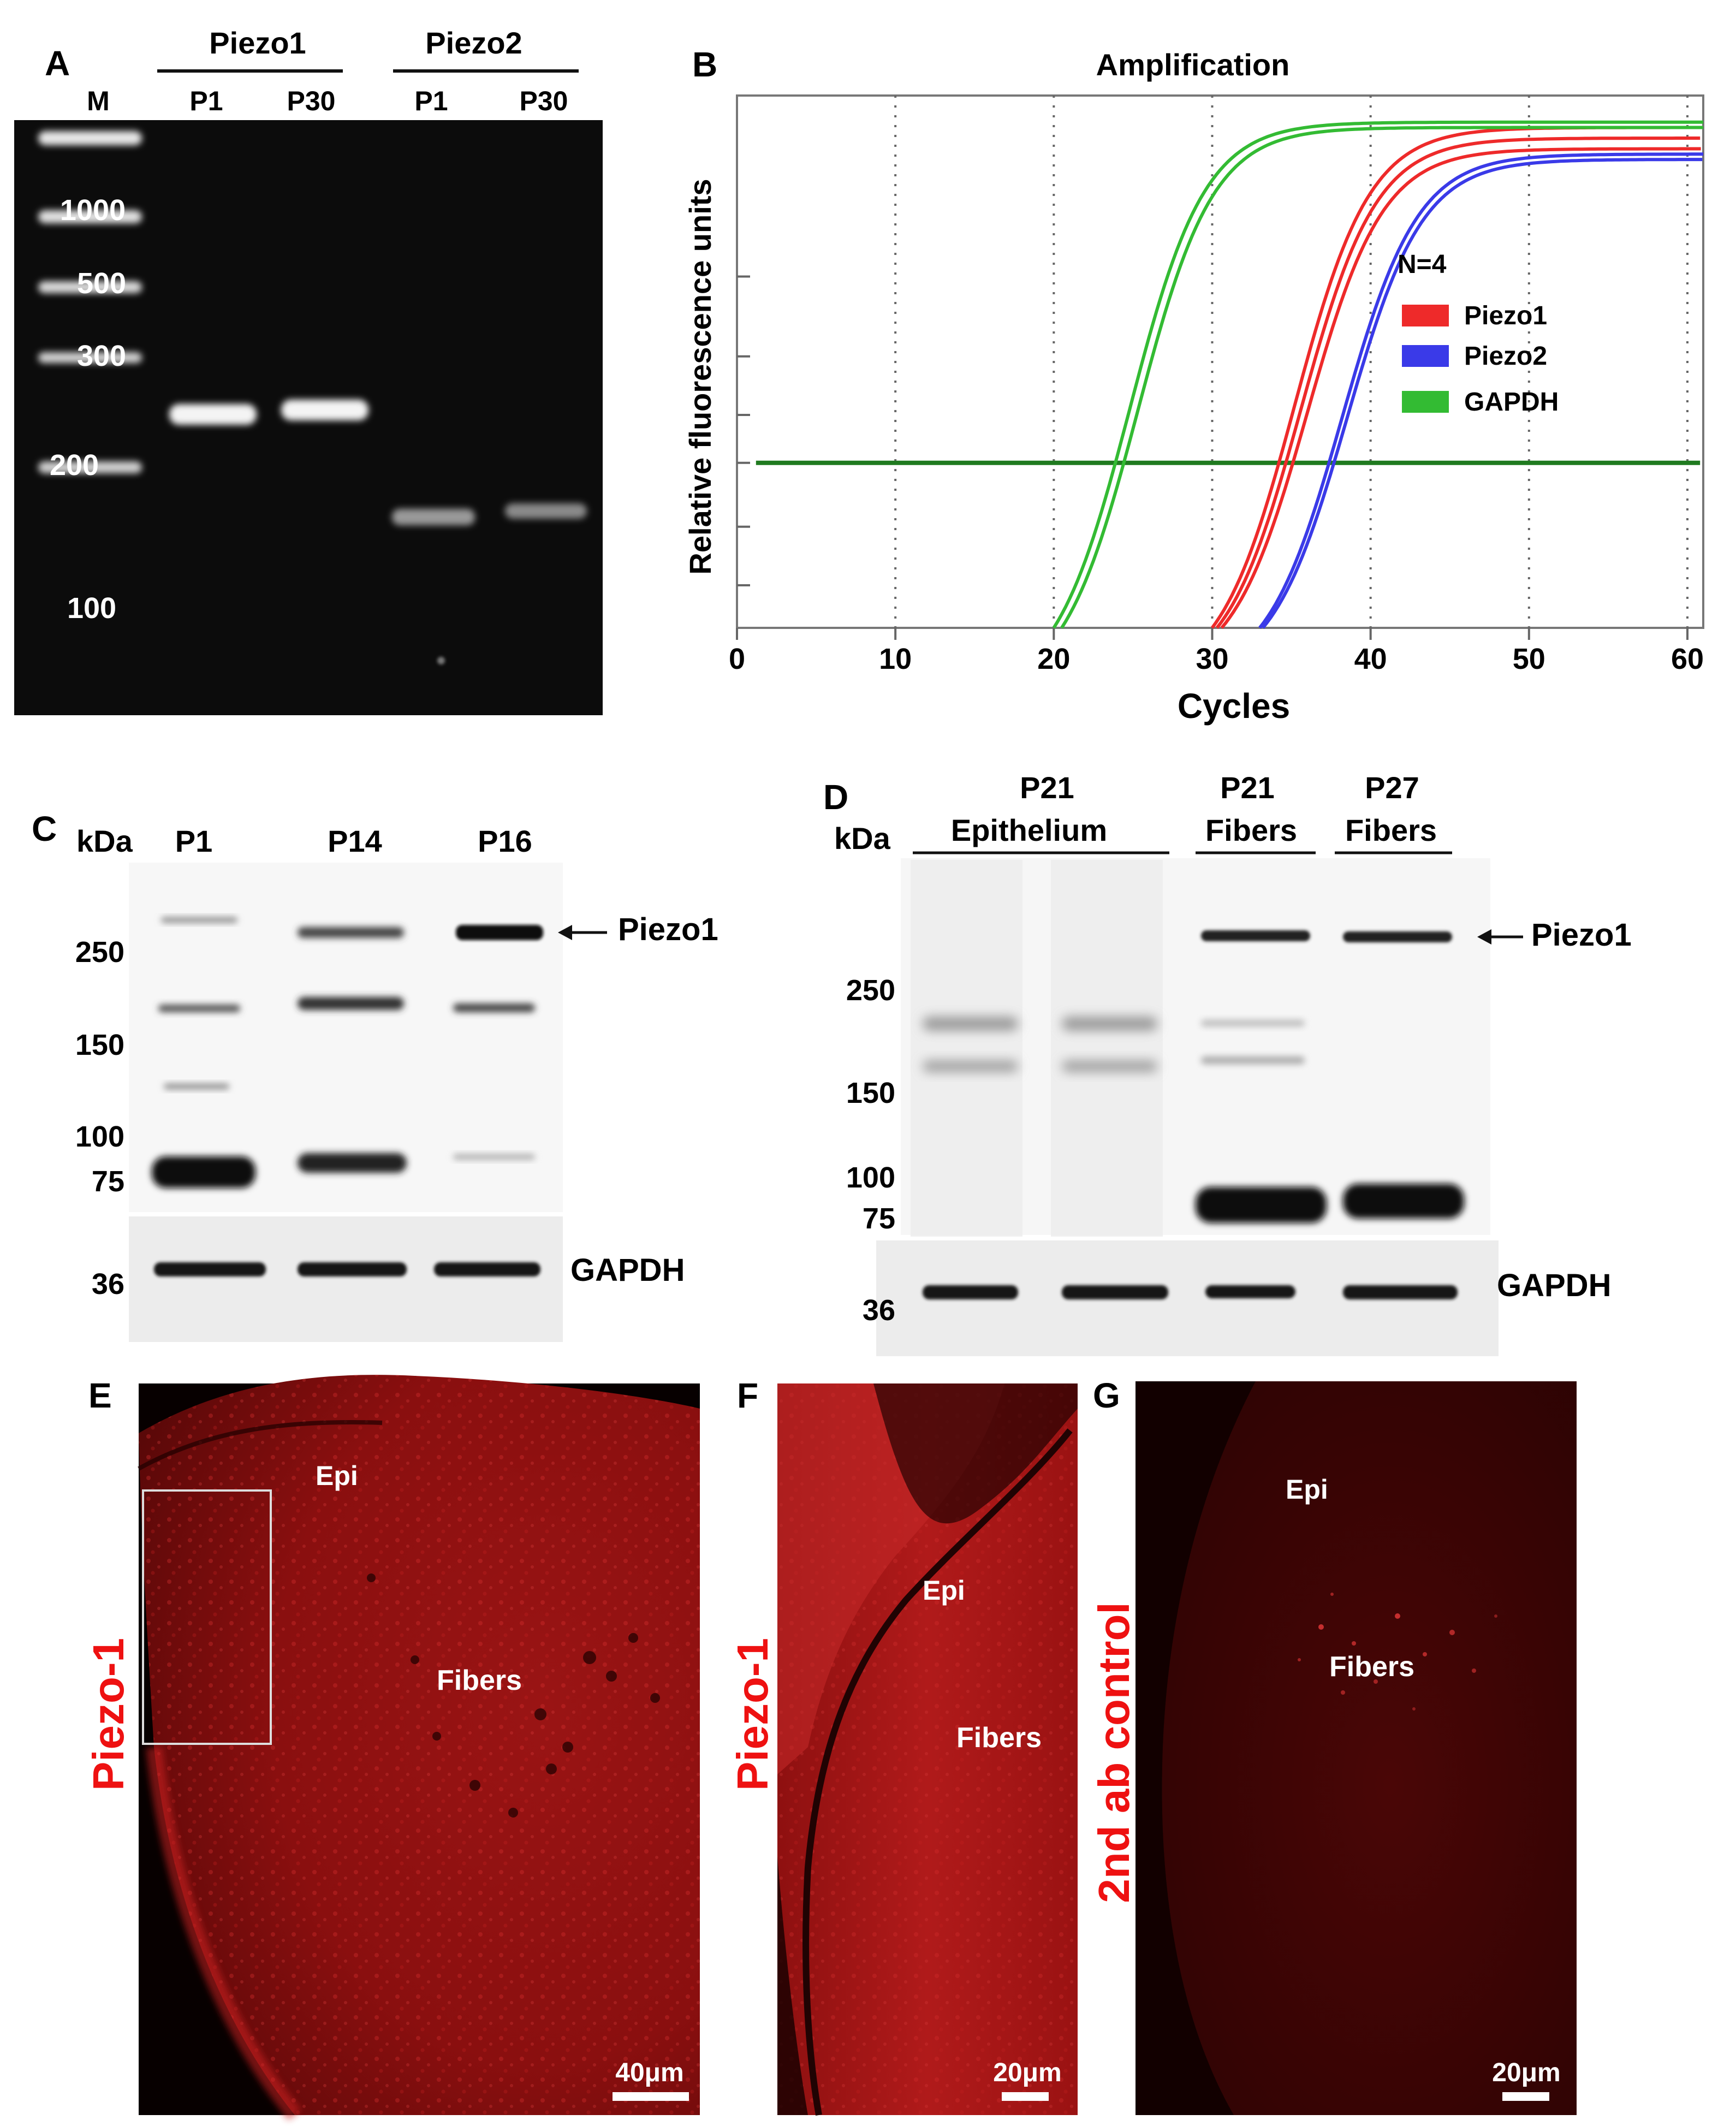 The image size is (1736, 2126). What do you see at coordinates (1505, 315) in the screenshot?
I see `legend-label-piezo1: Piezo1` at bounding box center [1505, 315].